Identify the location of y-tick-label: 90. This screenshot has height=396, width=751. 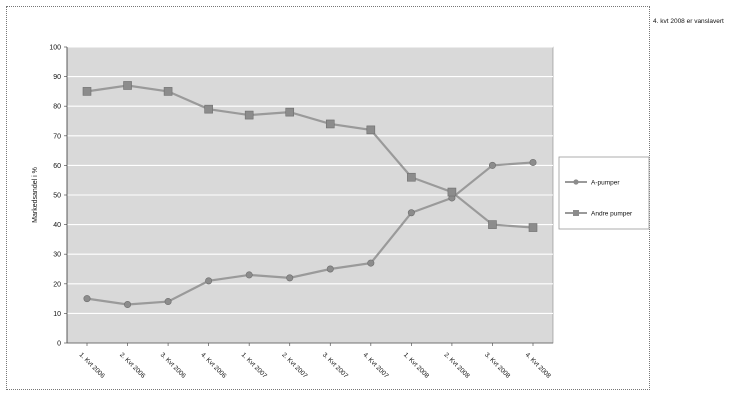
(57, 77).